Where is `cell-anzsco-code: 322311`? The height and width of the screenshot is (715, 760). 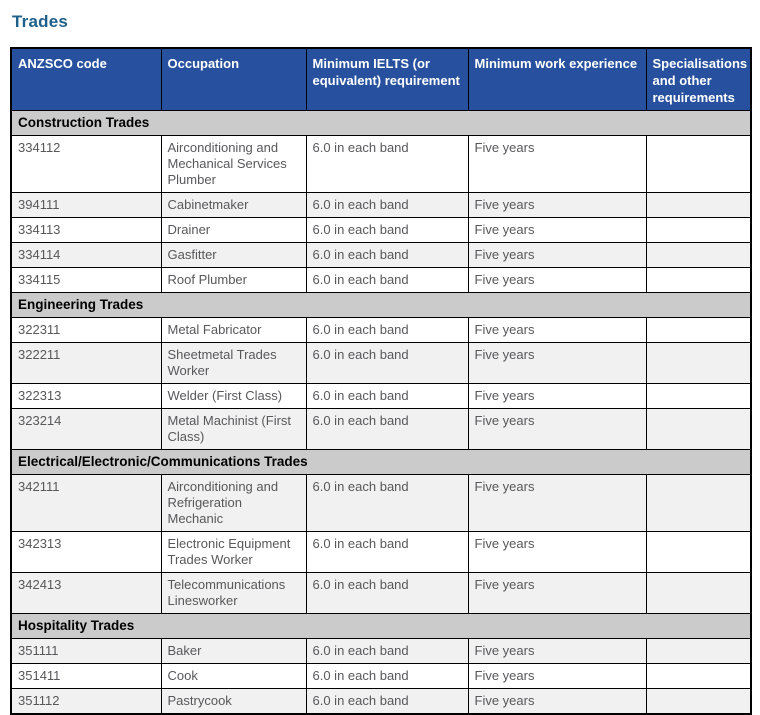 cell-anzsco-code: 322311 is located at coordinates (86, 330).